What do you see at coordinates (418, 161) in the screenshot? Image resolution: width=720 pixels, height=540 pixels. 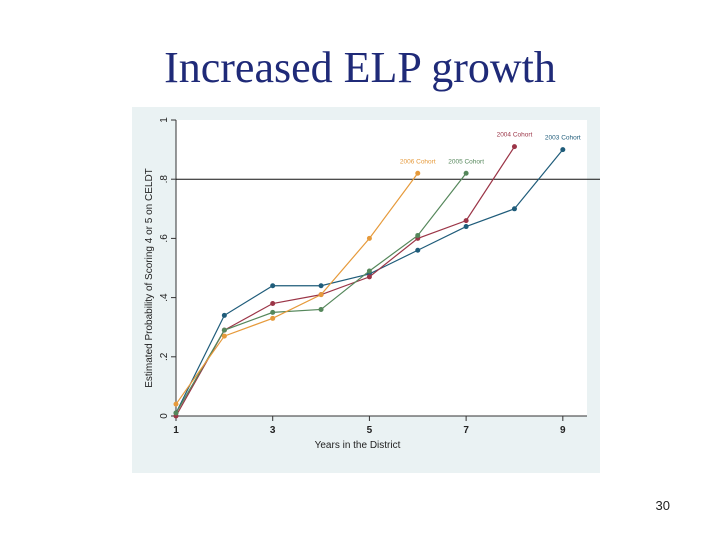 I see `series-label: 2006 Cohort` at bounding box center [418, 161].